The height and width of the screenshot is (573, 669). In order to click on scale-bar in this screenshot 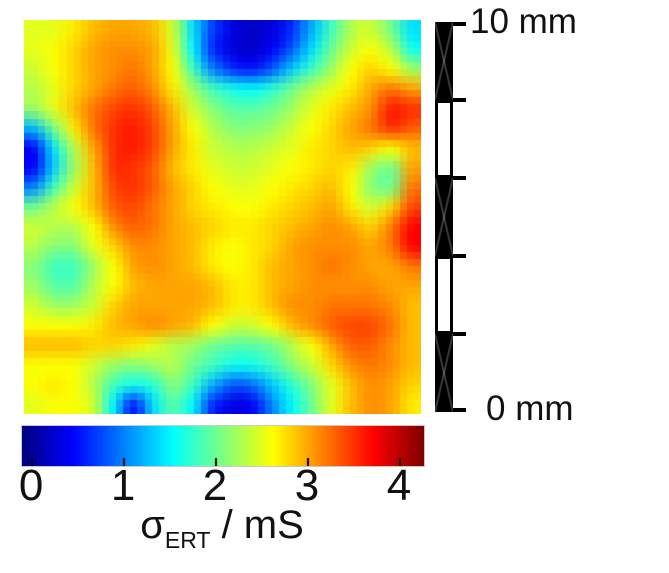, I will do `click(450, 217)`.